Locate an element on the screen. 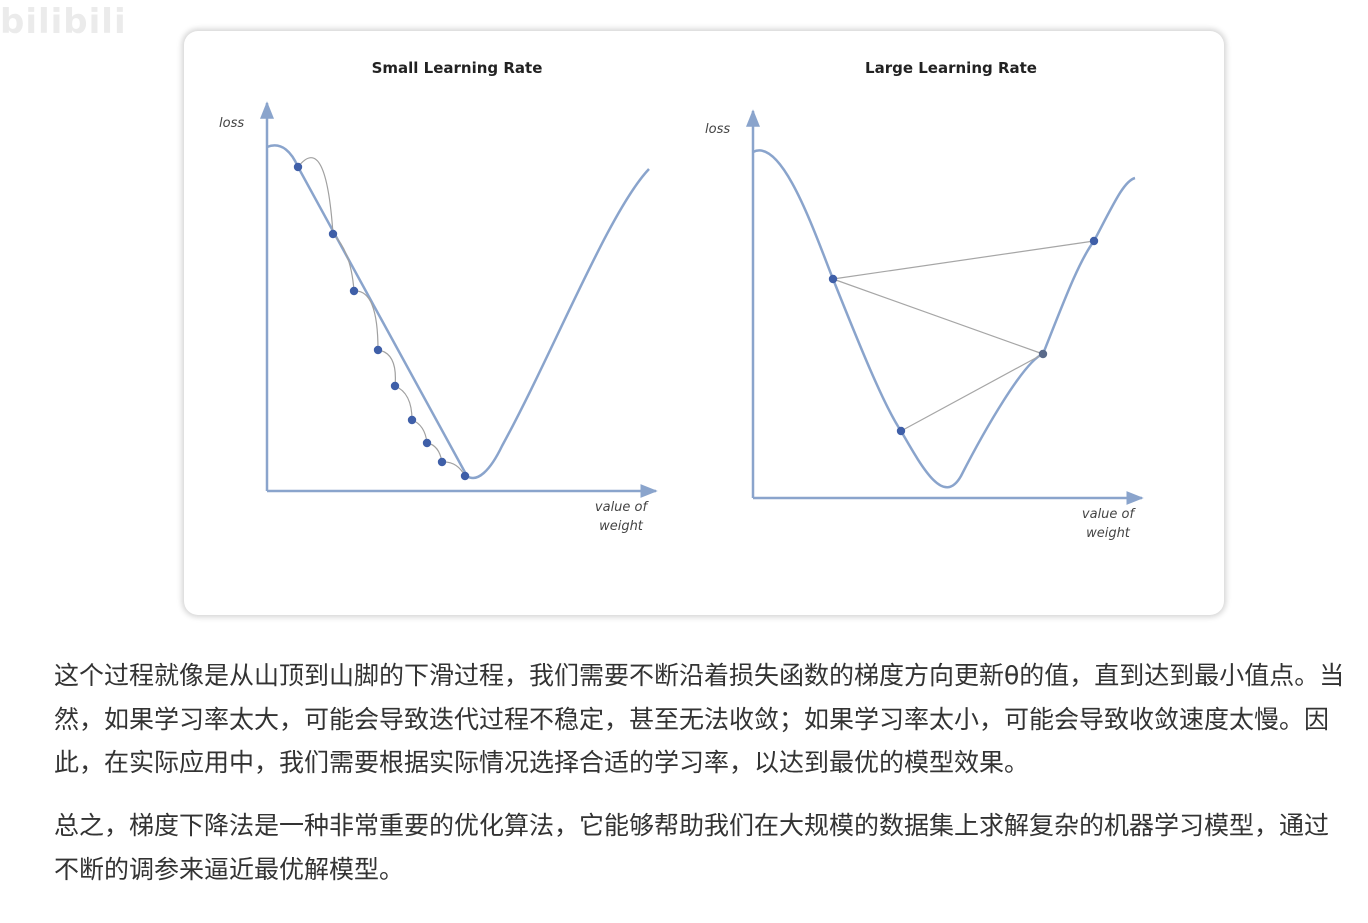 This screenshot has width=1368, height=923. y-axis-label-large: loss is located at coordinates (717, 129).